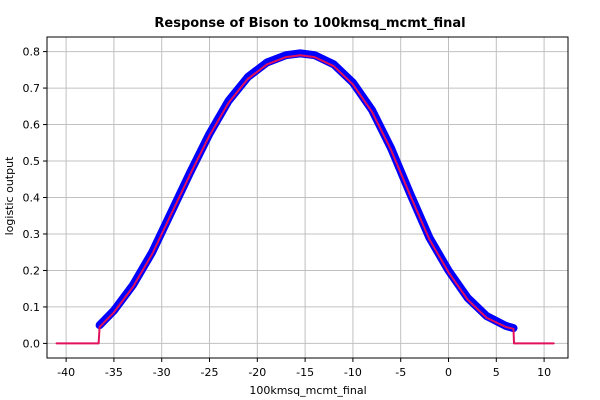 The height and width of the screenshot is (400, 600). I want to click on y-tick-label: 0.0, so click(32, 343).